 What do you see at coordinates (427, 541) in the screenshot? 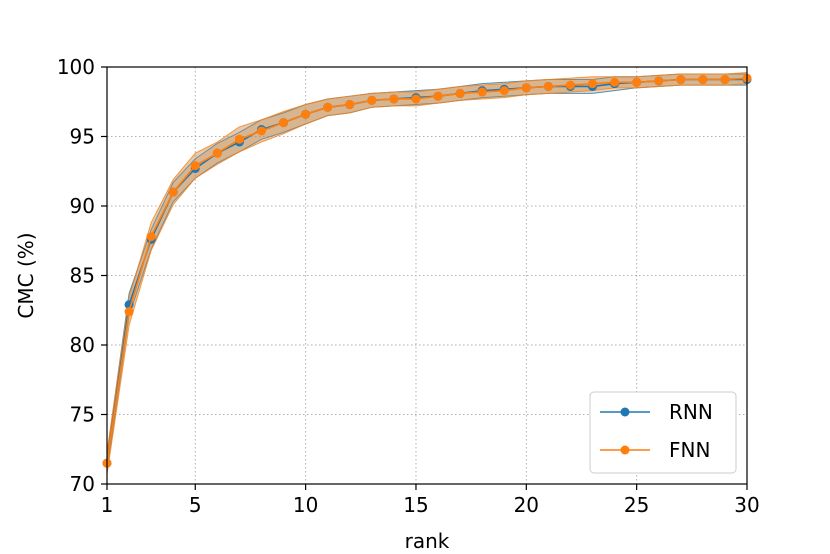
I see `x-axis-title: rank` at bounding box center [427, 541].